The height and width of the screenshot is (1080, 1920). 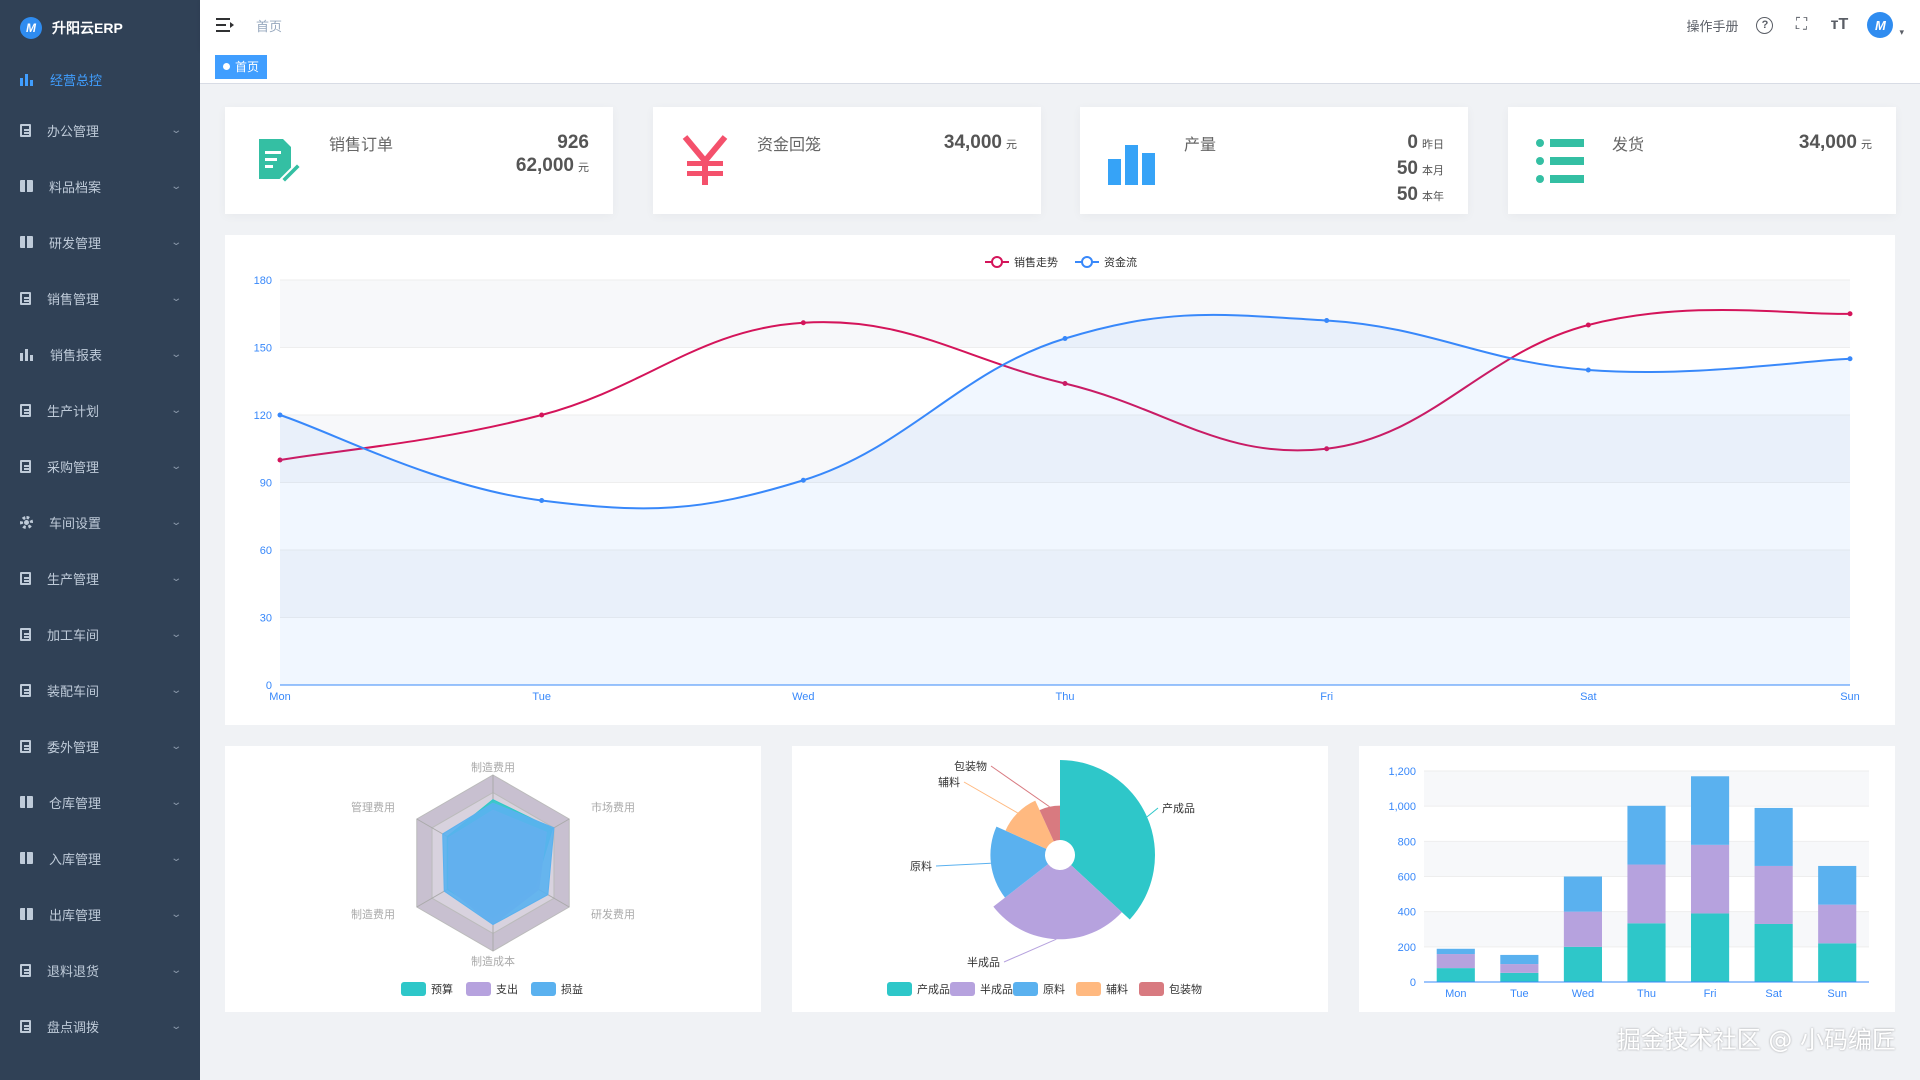 I want to click on stat-card-sales-orders: 销售订单 926 62,000 元, so click(x=419, y=160).